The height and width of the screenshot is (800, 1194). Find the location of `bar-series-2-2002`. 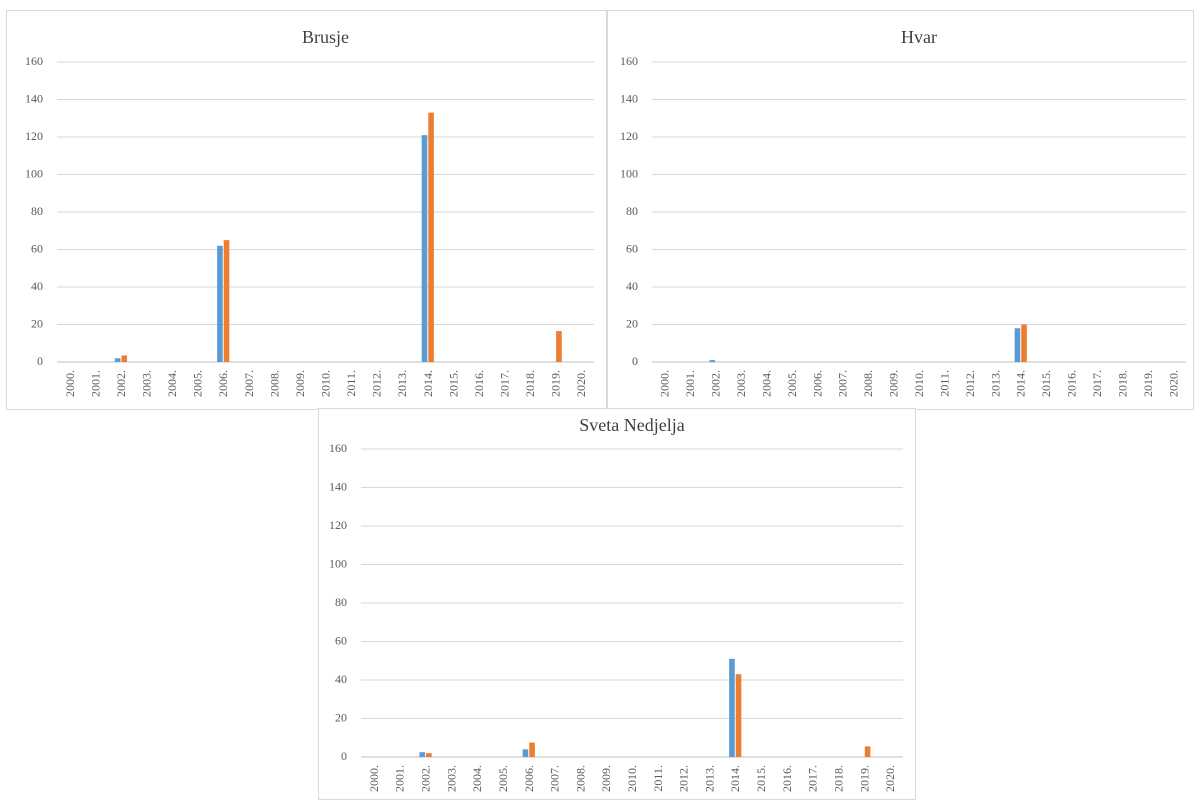

bar-series-2-2002 is located at coordinates (124, 358).